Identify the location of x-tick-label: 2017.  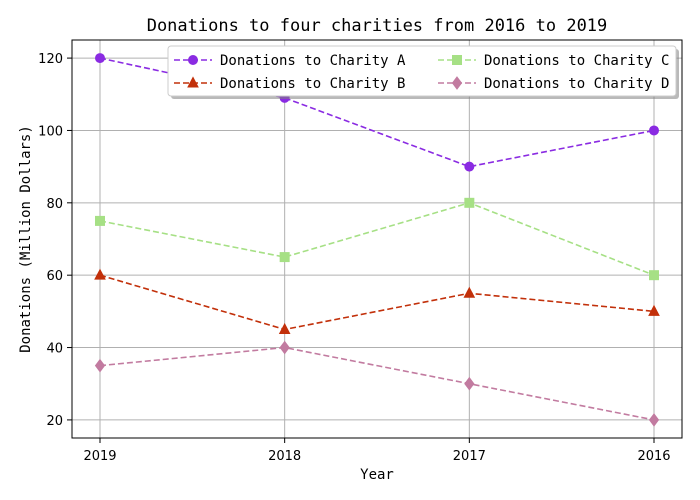
(469, 456).